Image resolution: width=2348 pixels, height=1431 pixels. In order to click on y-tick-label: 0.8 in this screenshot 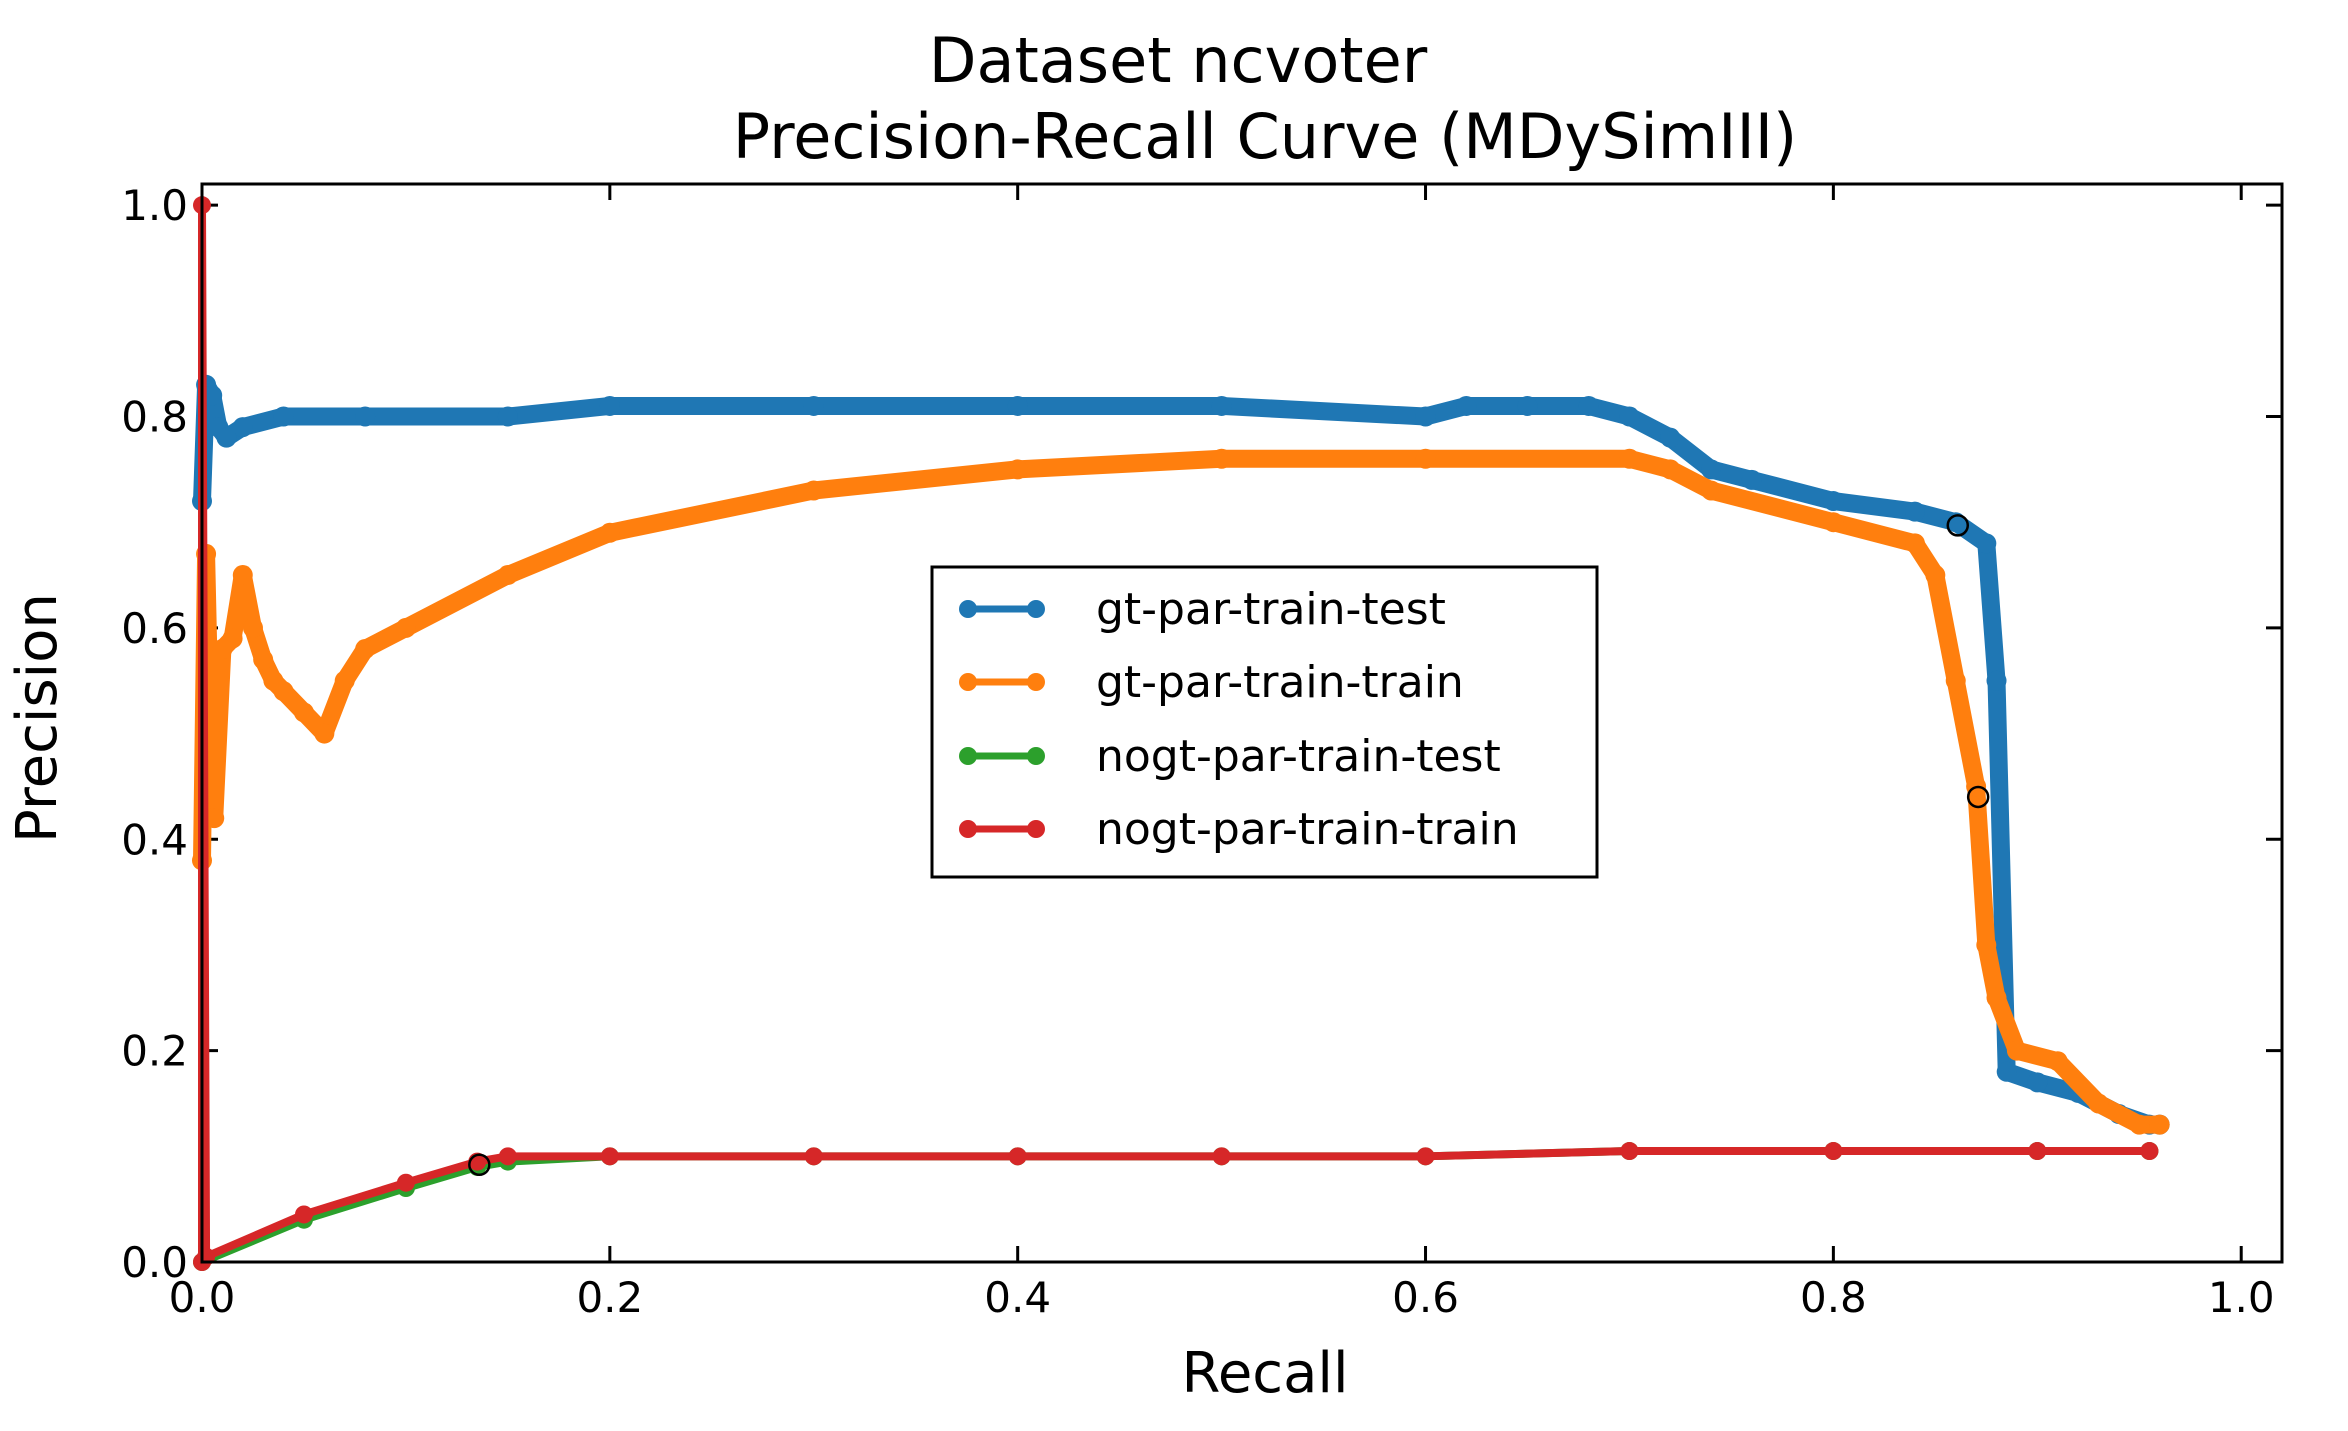, I will do `click(154, 417)`.